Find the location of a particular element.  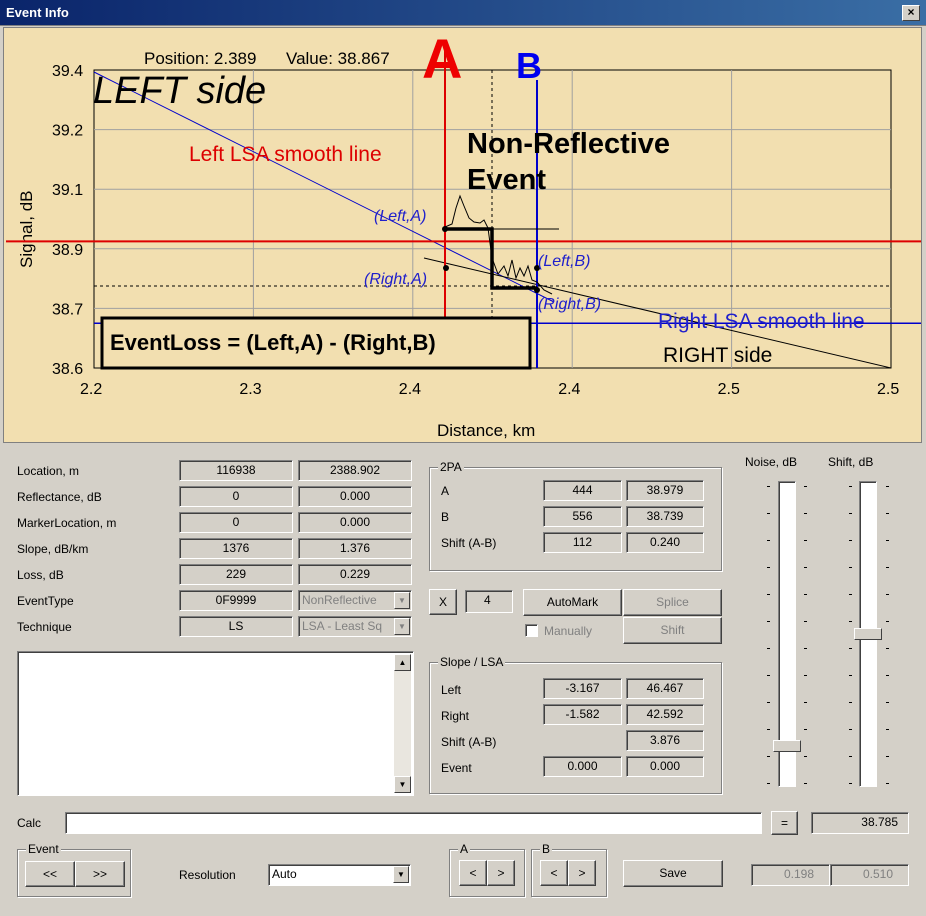

formula-box is located at coordinates (316, 343).